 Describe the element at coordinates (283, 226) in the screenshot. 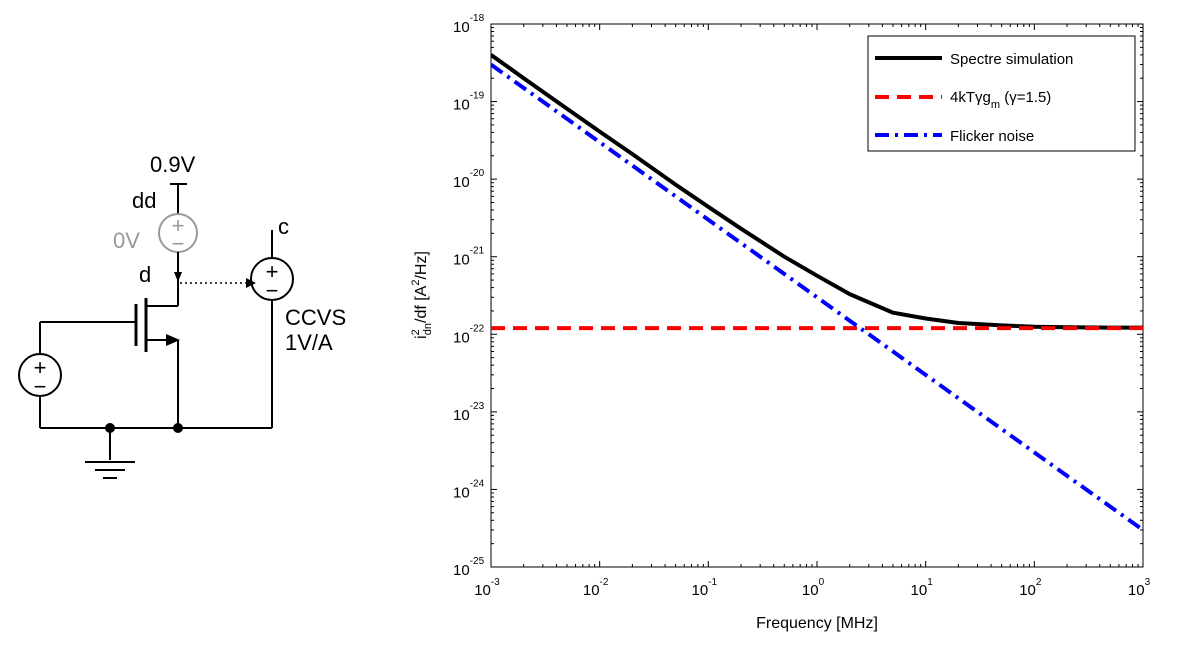

I see `output-node-label: c` at that location.